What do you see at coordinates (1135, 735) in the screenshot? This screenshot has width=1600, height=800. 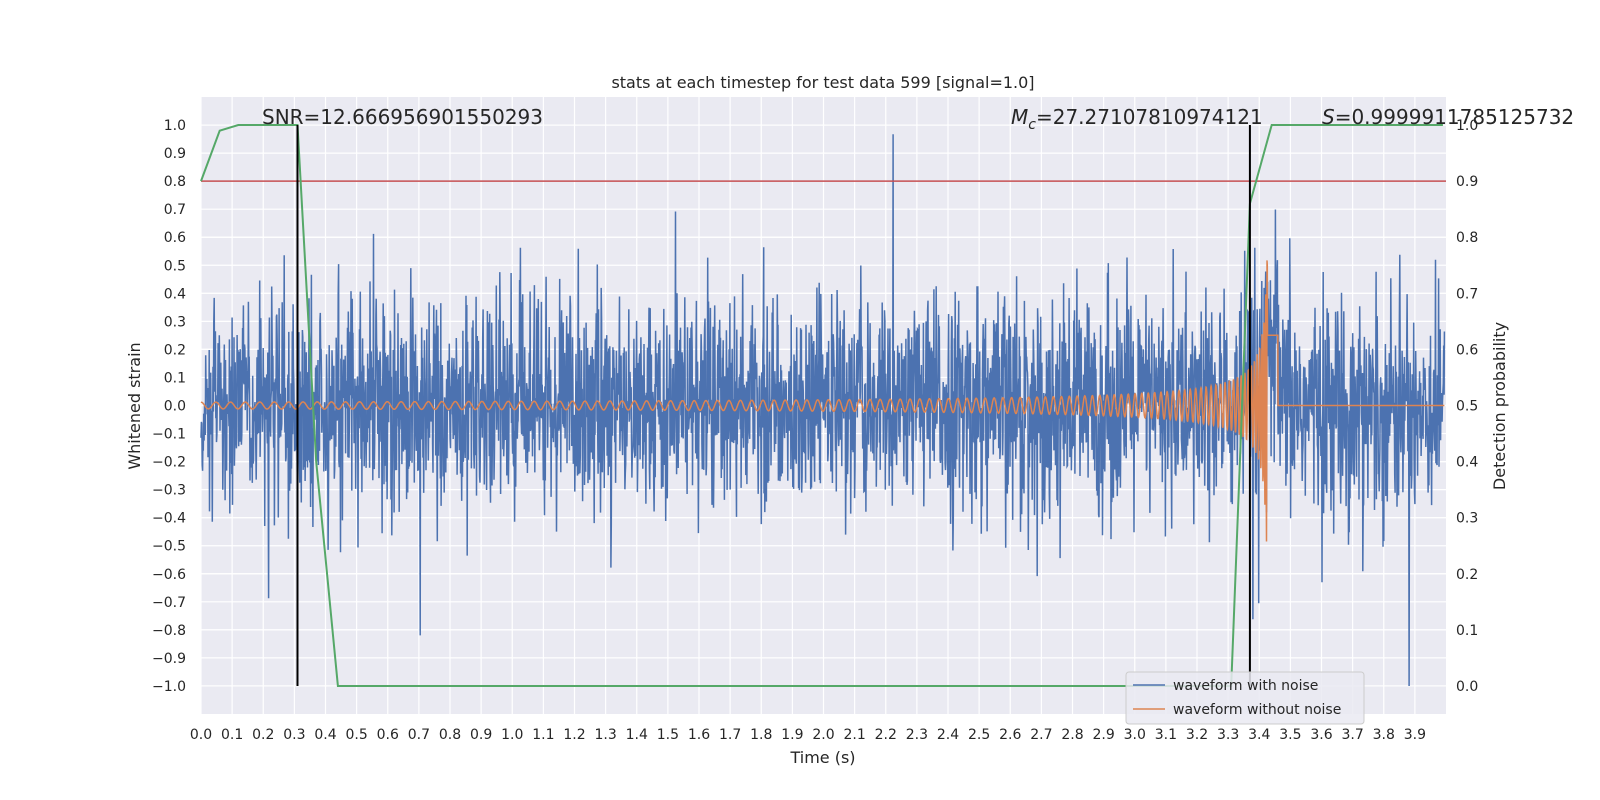 I see `x-tick-label-30: 3.0` at bounding box center [1135, 735].